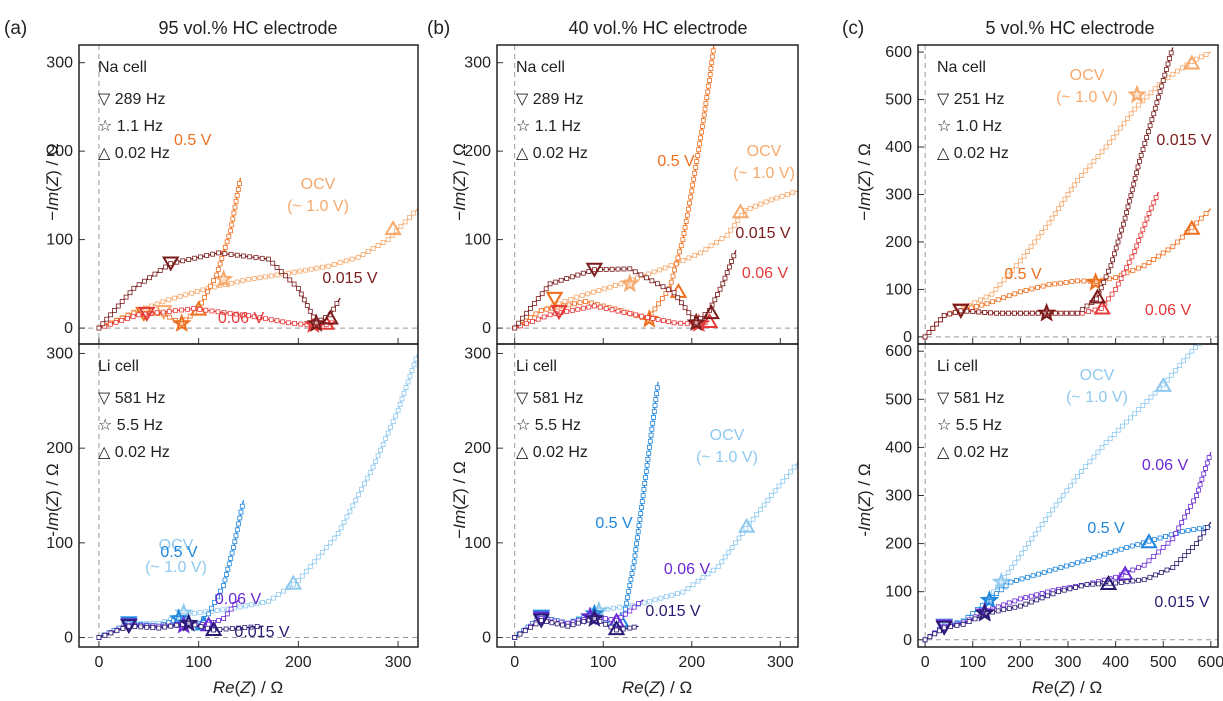 This screenshot has height=701, width=1223. Describe the element at coordinates (657, 28) in the screenshot. I see `panel-title-b: 40 vol.% HC electrode` at that location.